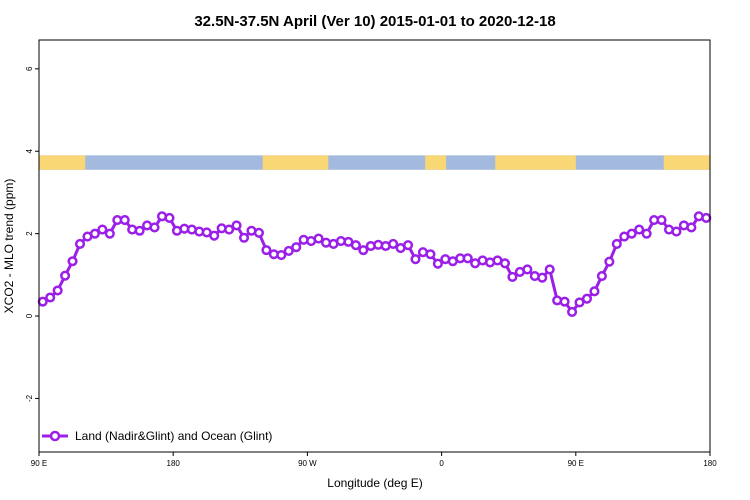 The width and height of the screenshot is (750, 500). I want to click on legend-marker, so click(55, 436).